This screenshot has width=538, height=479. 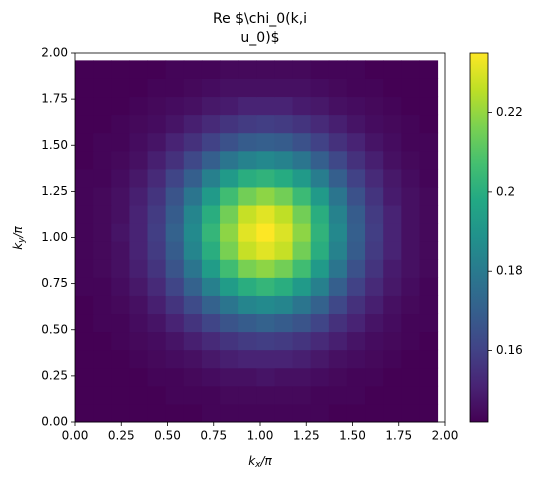 What do you see at coordinates (352, 436) in the screenshot?
I see `x-tick-label: 1.50` at bounding box center [352, 436].